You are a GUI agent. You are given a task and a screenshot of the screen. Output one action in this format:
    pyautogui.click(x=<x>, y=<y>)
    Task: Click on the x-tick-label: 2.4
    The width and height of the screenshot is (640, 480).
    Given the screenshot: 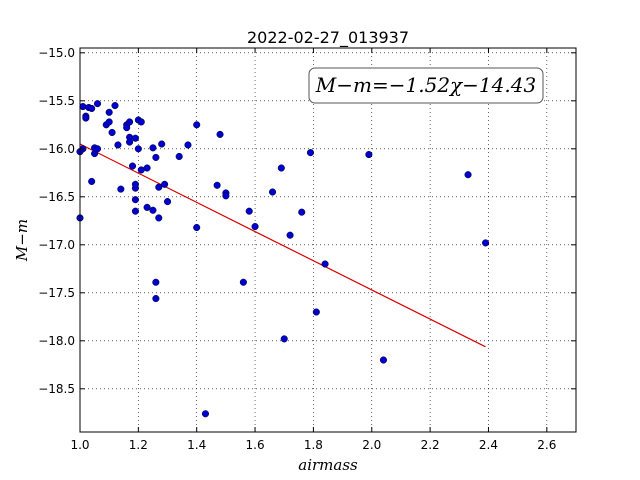 What is the action you would take?
    pyautogui.click(x=488, y=445)
    